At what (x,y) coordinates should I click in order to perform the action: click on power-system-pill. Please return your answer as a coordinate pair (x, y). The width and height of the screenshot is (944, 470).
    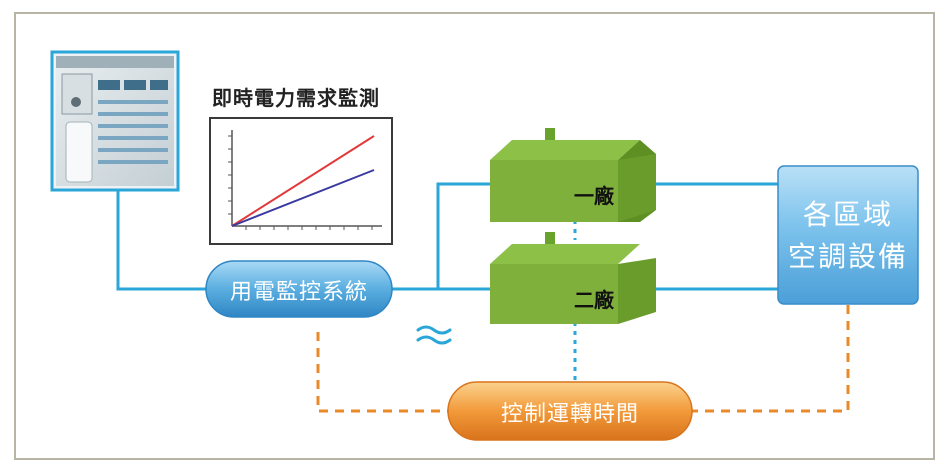
    Looking at the image, I should click on (299, 289).